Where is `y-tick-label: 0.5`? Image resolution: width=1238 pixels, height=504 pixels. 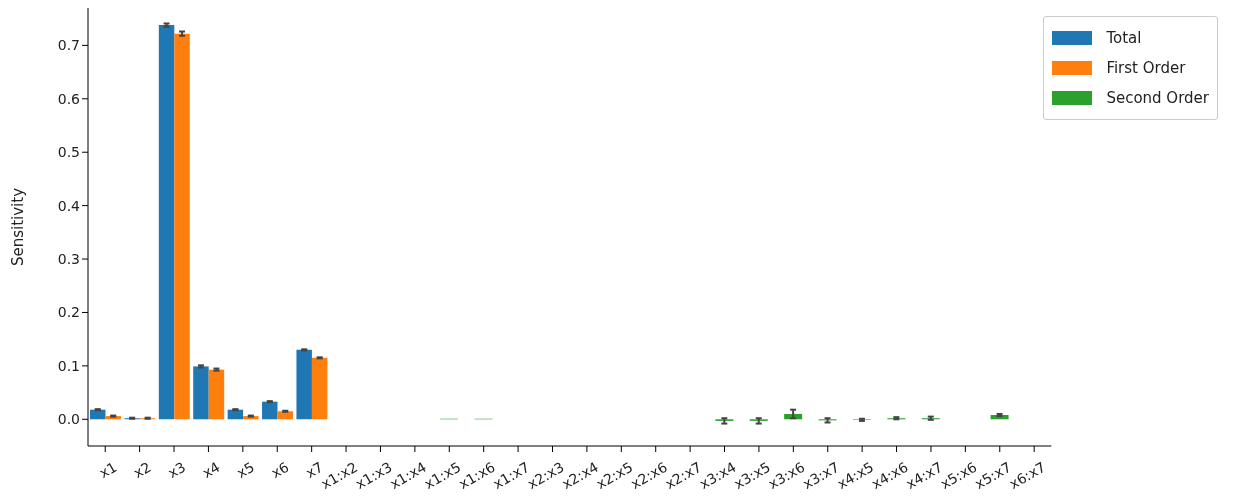 y-tick-label: 0.5 is located at coordinates (68, 152).